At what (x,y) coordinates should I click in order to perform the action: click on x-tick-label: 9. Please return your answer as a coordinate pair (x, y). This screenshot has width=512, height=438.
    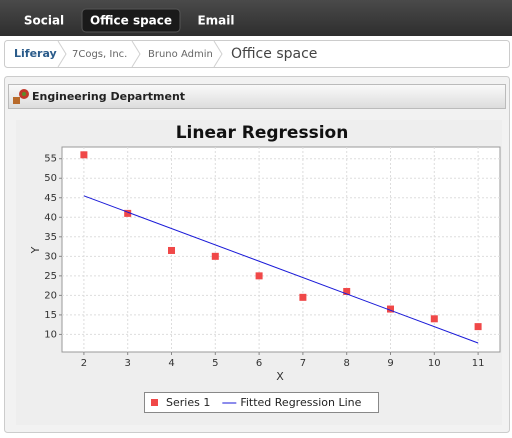
    Looking at the image, I should click on (390, 363).